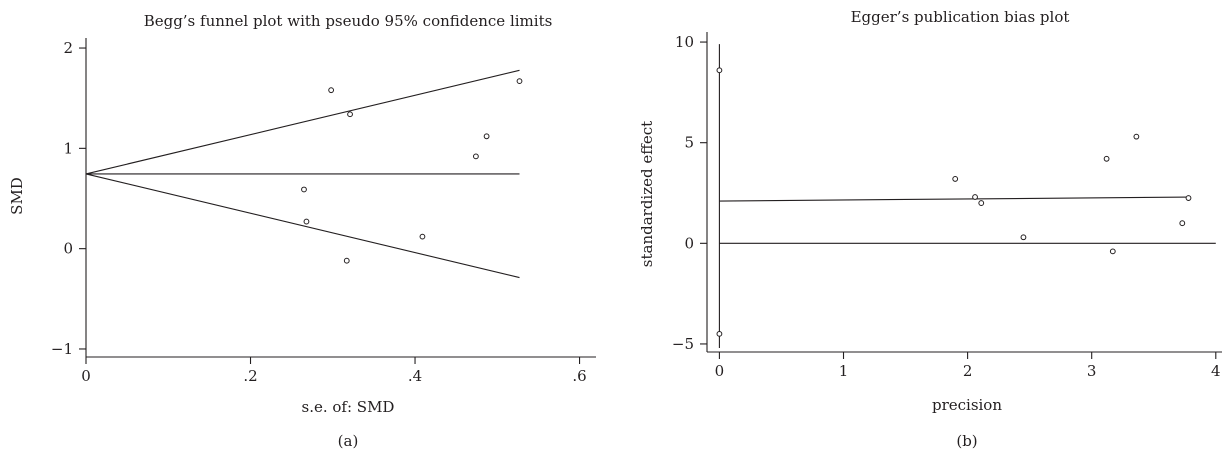 Image resolution: width=1231 pixels, height=459 pixels. I want to click on panel-a-y-tick-label: −1, so click(62, 349).